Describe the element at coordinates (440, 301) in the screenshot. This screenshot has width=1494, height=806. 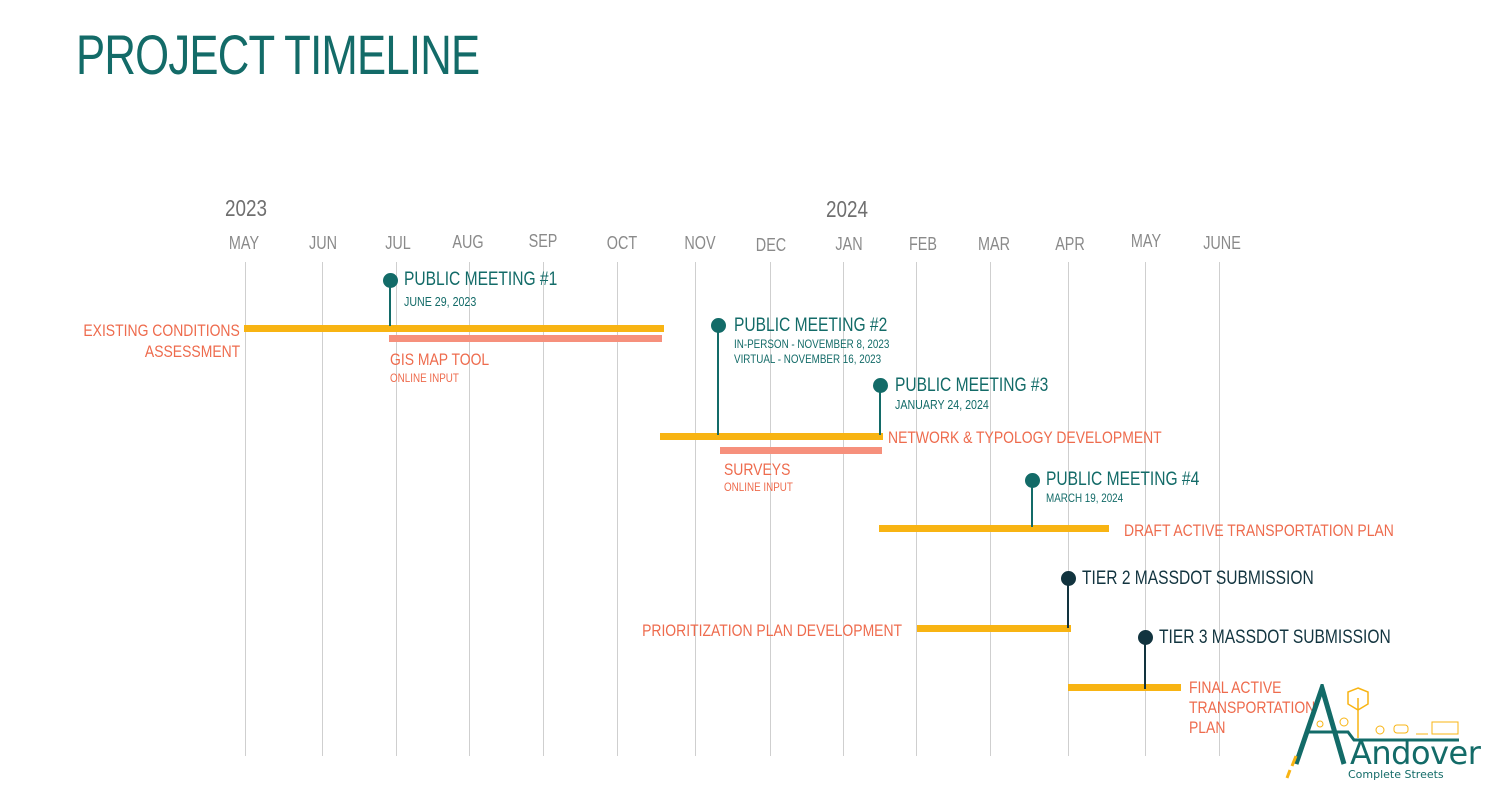
I see `milestone-date-pm1: JUNE 29, 2023` at that location.